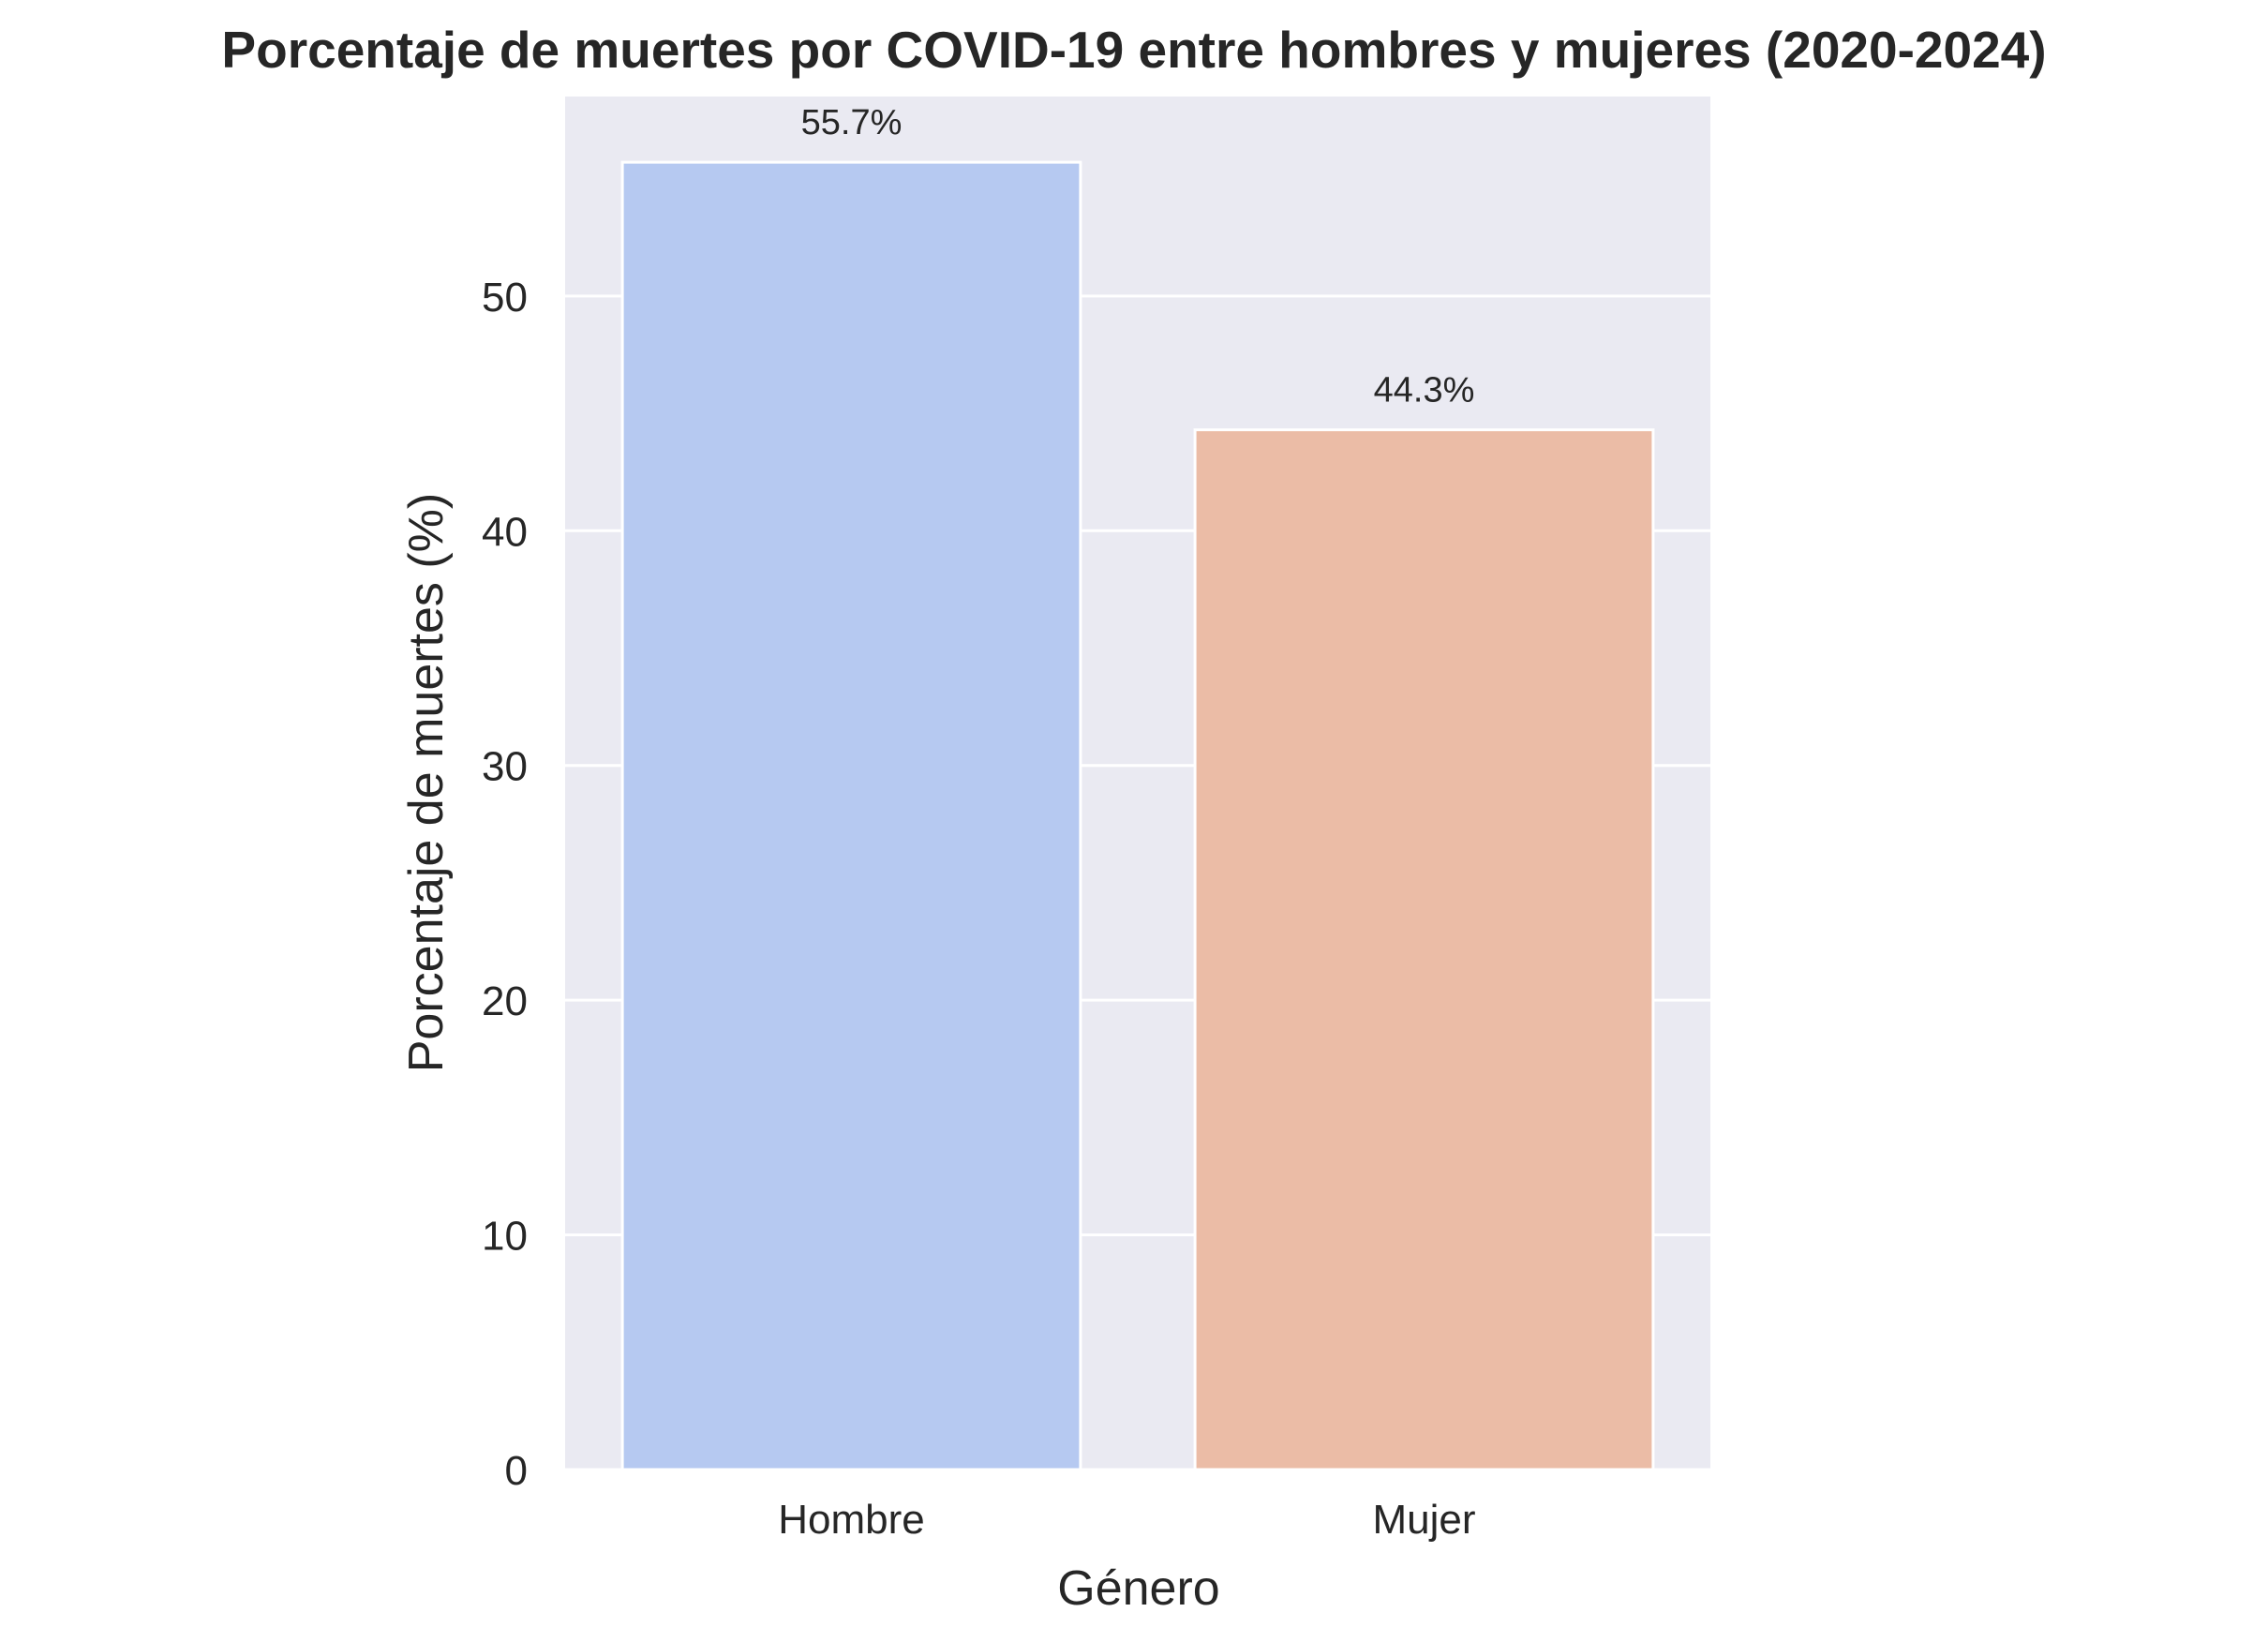  I want to click on x-tick-label: Mujer, so click(1423, 1520).